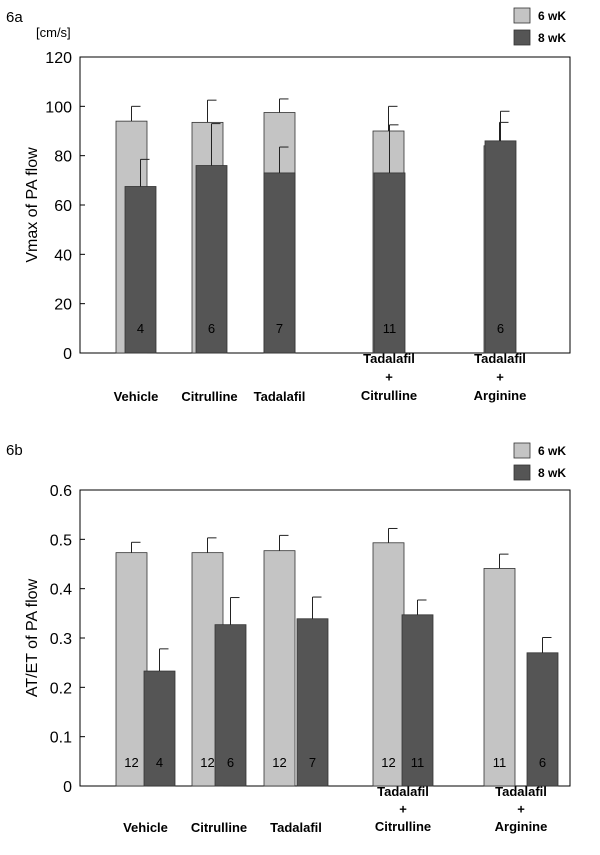 Image resolution: width=600 pixels, height=855 pixels. Describe the element at coordinates (32, 205) in the screenshot. I see `y-axis-title: Vmax of PA flow` at that location.